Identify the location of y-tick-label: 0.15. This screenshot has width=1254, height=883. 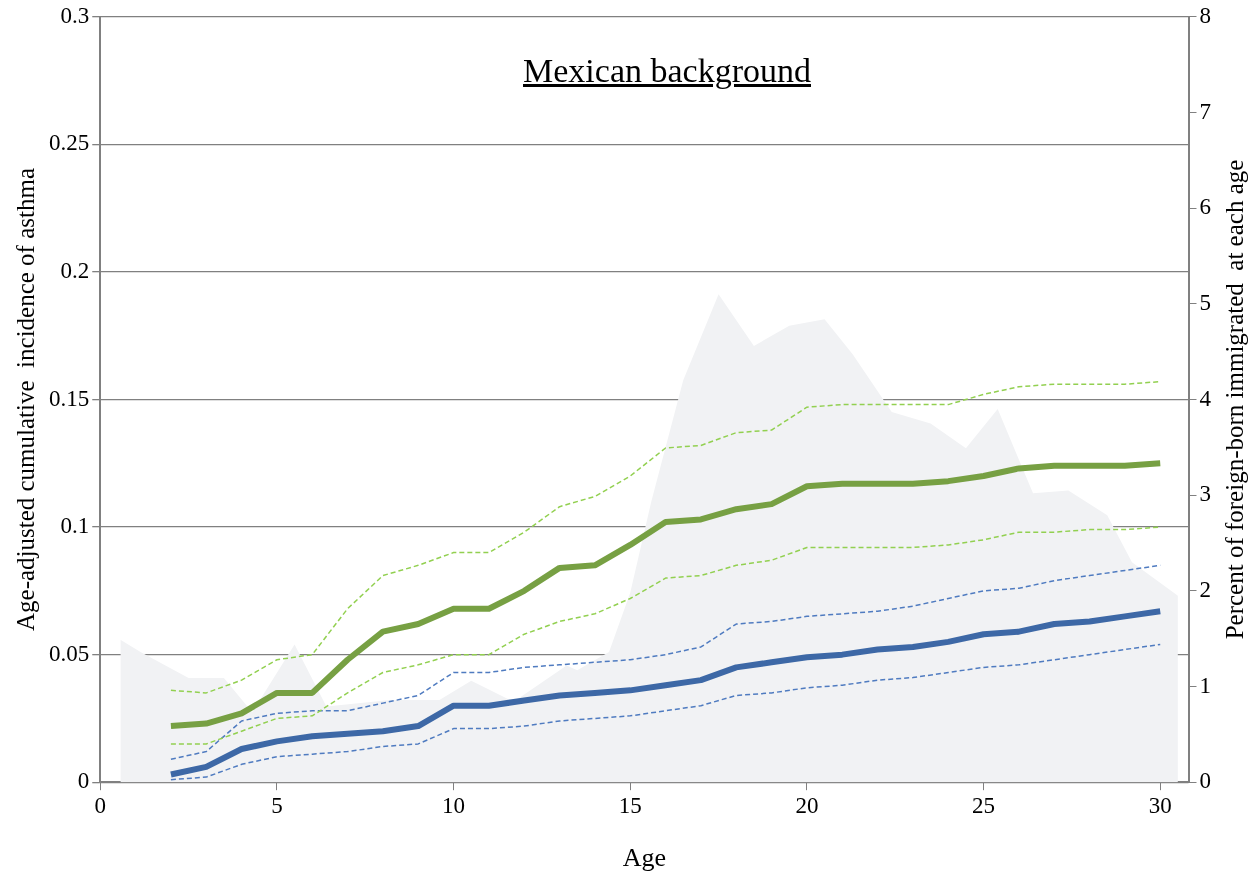
(69, 398).